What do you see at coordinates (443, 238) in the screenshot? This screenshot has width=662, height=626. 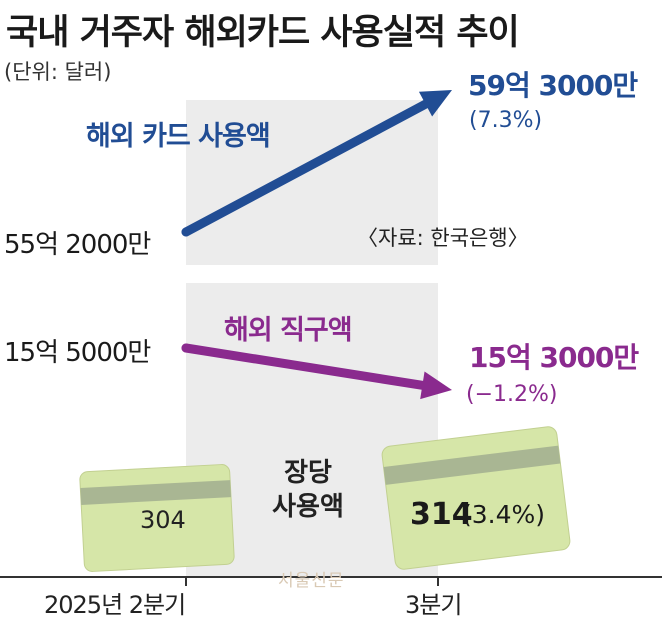 I see `source-label: 〈자료: 한국은행〉` at bounding box center [443, 238].